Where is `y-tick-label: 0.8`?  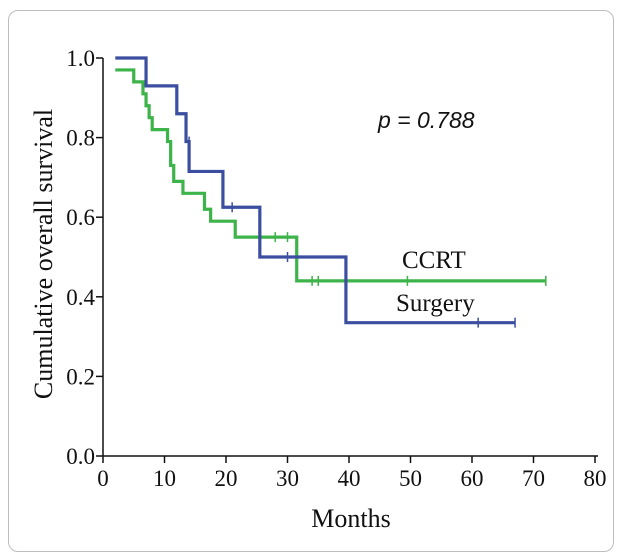
y-tick-label: 0.8 is located at coordinates (80, 138).